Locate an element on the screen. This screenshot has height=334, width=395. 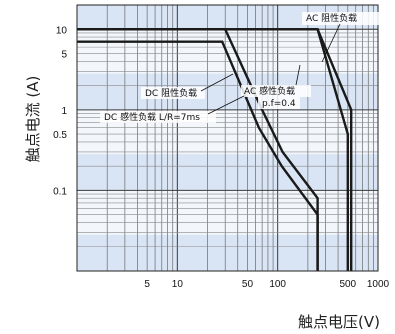
x-tick-label: 500 is located at coordinates (347, 284).